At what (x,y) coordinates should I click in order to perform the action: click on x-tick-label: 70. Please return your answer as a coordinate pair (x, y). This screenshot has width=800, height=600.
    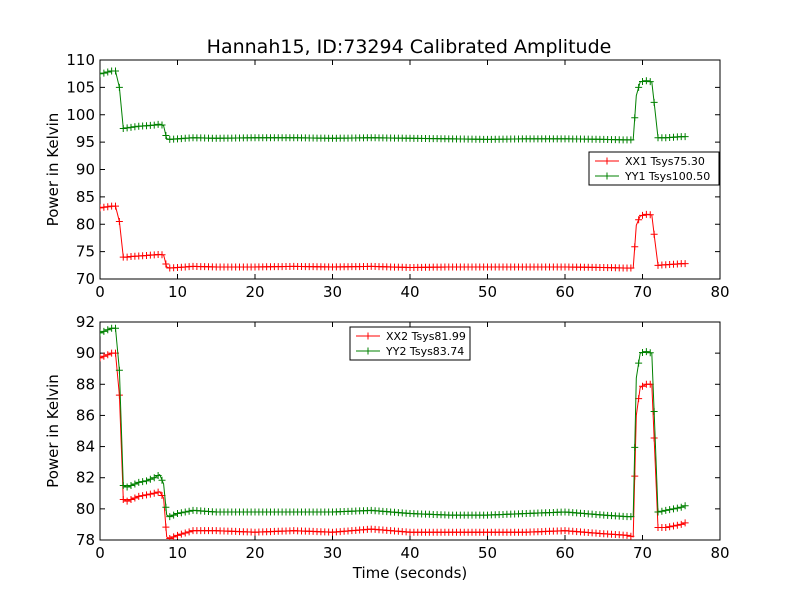
    Looking at the image, I should click on (642, 553).